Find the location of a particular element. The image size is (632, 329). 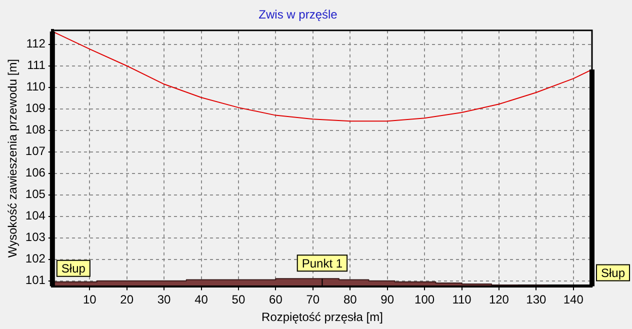

y-tick-label: 101 is located at coordinates (35, 280).